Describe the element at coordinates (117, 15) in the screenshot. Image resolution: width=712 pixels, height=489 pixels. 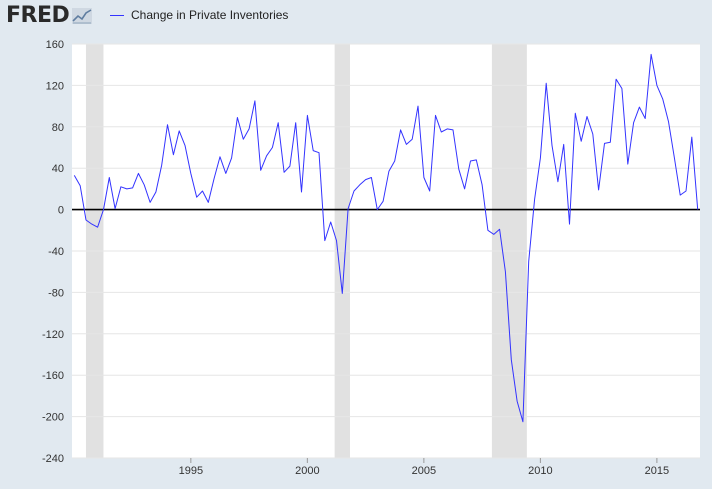
I see `legend-swatch` at that location.